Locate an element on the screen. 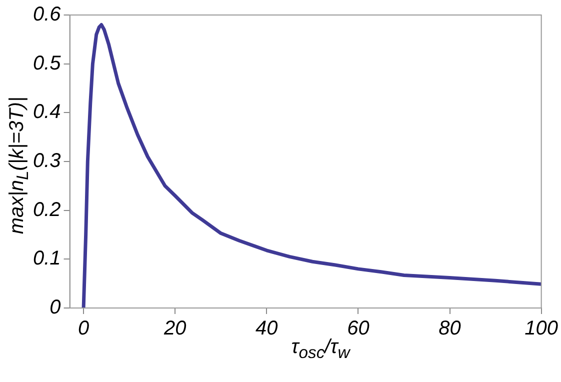 The height and width of the screenshot is (382, 561). y-tick-label: 0.6 is located at coordinates (47, 15).